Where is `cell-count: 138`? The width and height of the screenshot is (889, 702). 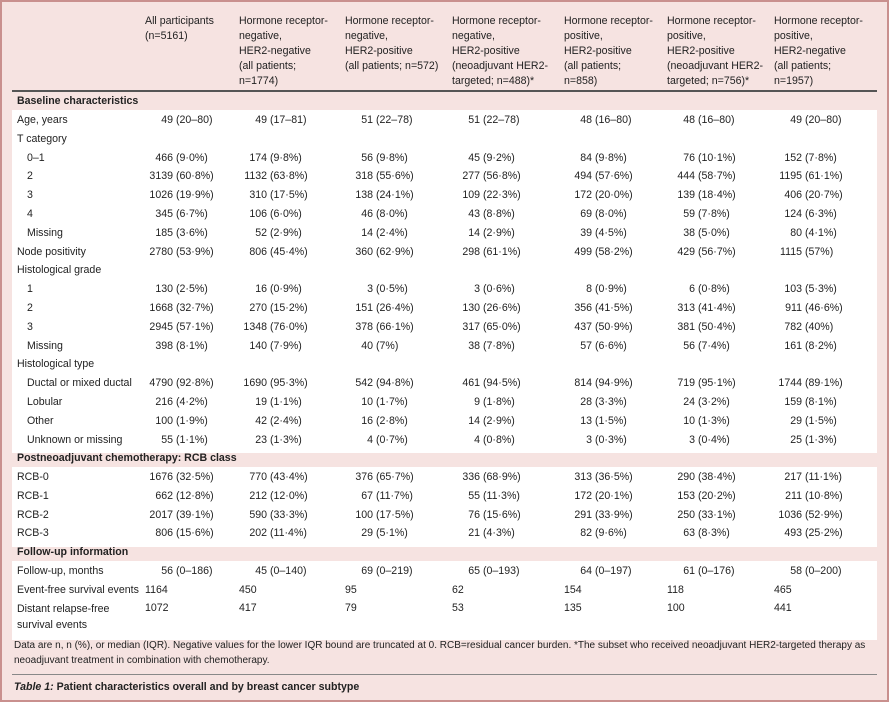
cell-count: 138 is located at coordinates (364, 195).